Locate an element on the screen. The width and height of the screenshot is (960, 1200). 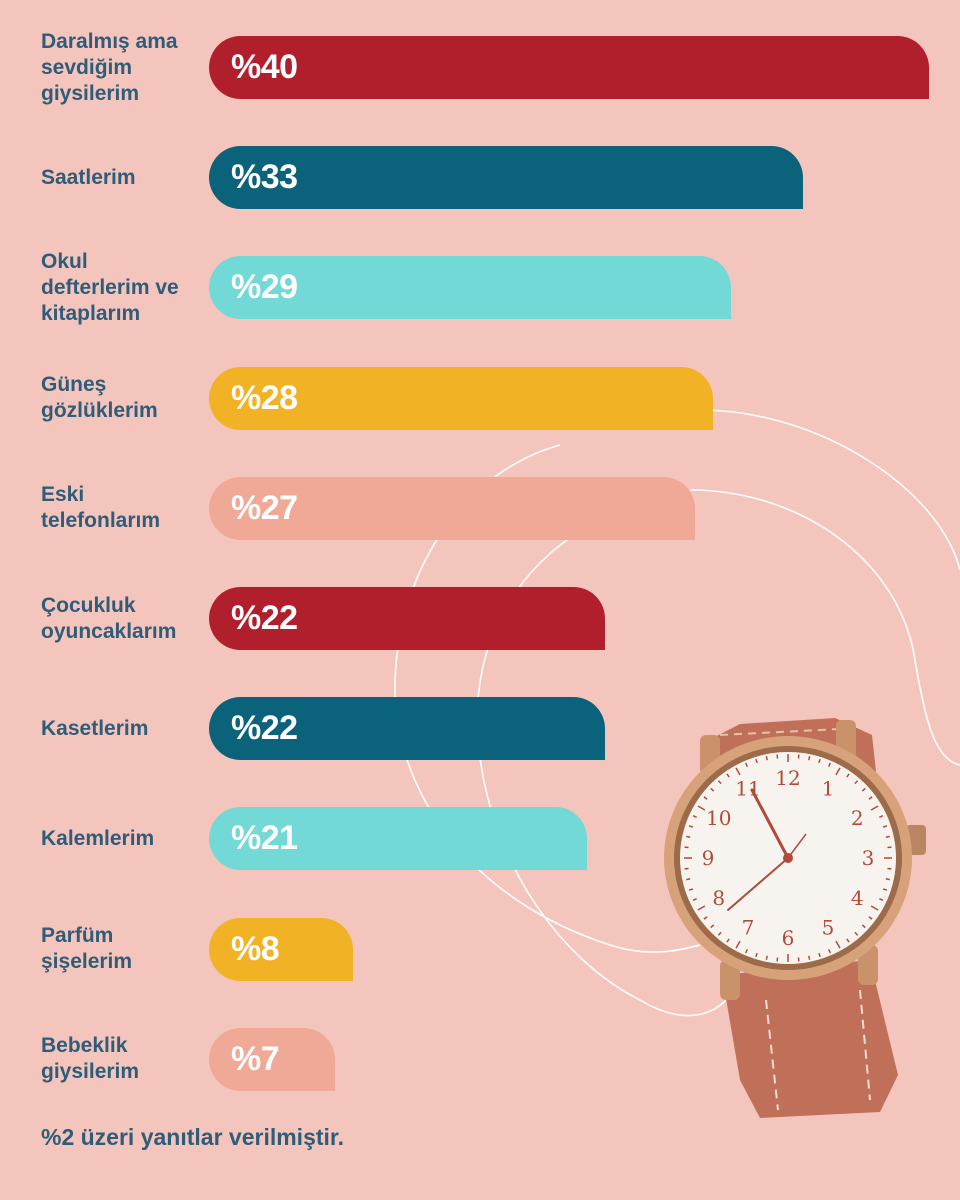
category-label: Bebeklik giysilerim is located at coordinates (90, 1059).